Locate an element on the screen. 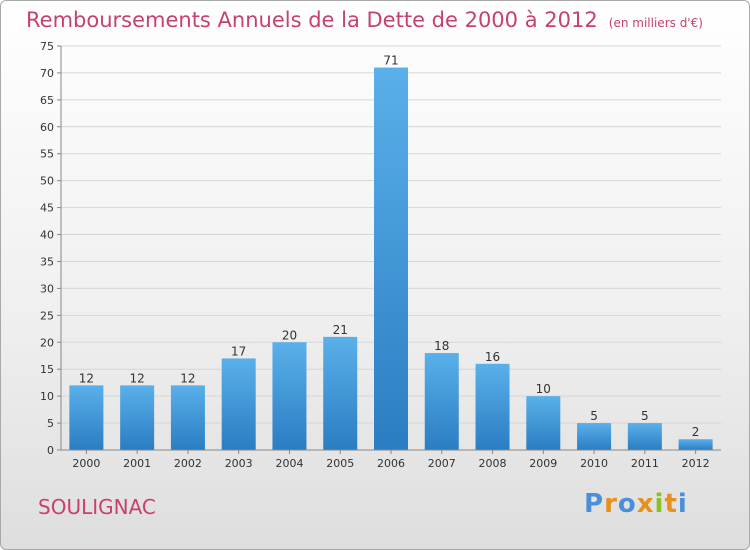 Image resolution: width=750 pixels, height=550 pixels. data-label-2003: 17 is located at coordinates (238, 351).